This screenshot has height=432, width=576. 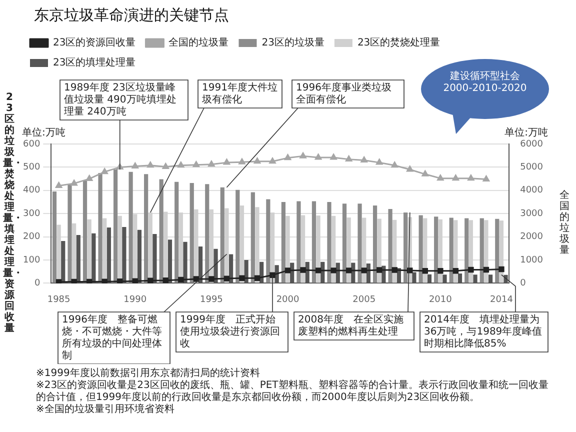 I want to click on text: ※23区的资源回收量是23区回收的废纸、瓶、罐、PET塑料瓶、塑料容器等的合计量。表示行政回收量和统一回收量的合计值，但1999年度以前的行政回收量是东京都回收份额，而2000年度以后则为23区回收份额。, so click(x=293, y=392).